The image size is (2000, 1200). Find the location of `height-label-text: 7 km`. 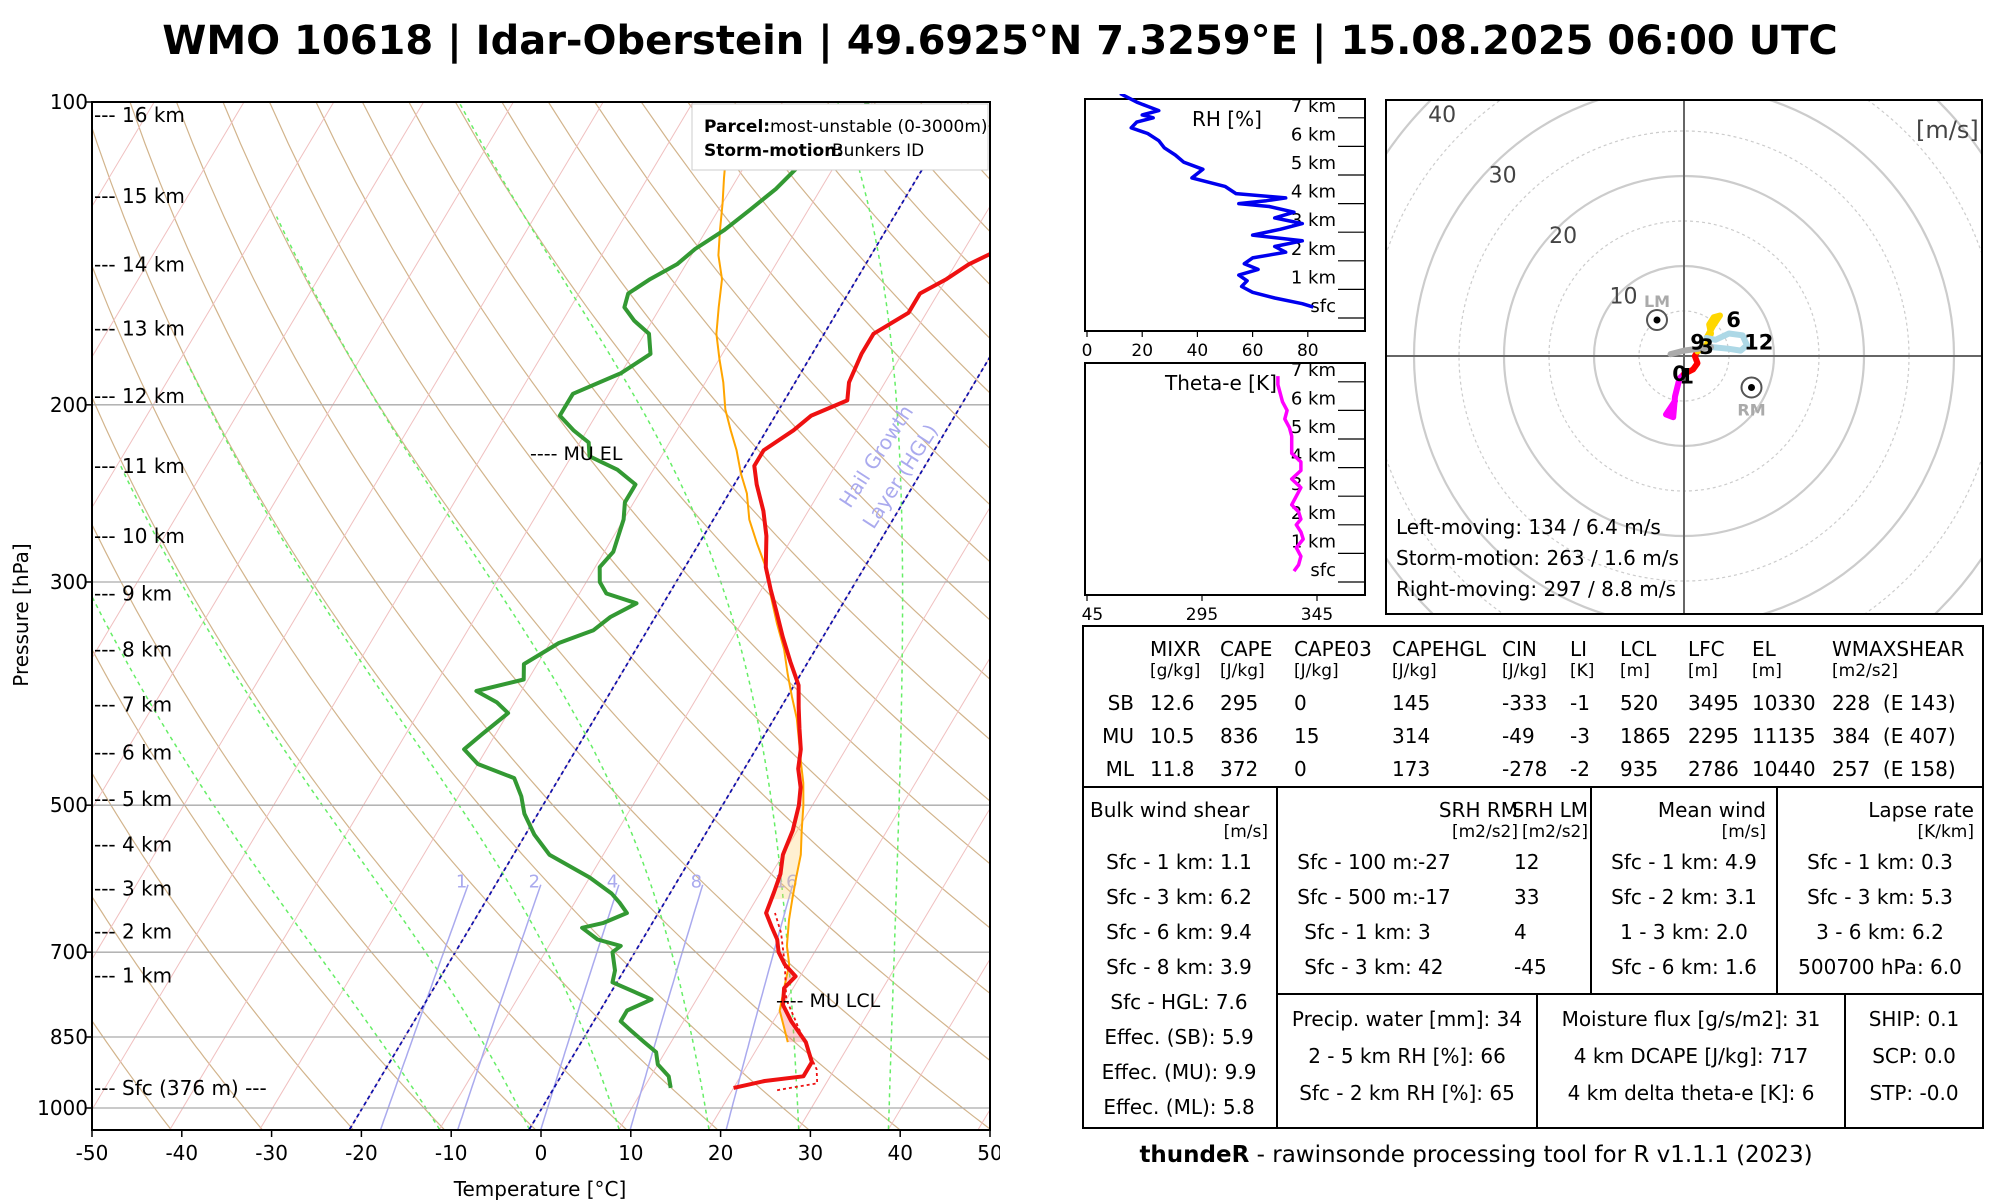

height-label-text: 7 km is located at coordinates (147, 704).